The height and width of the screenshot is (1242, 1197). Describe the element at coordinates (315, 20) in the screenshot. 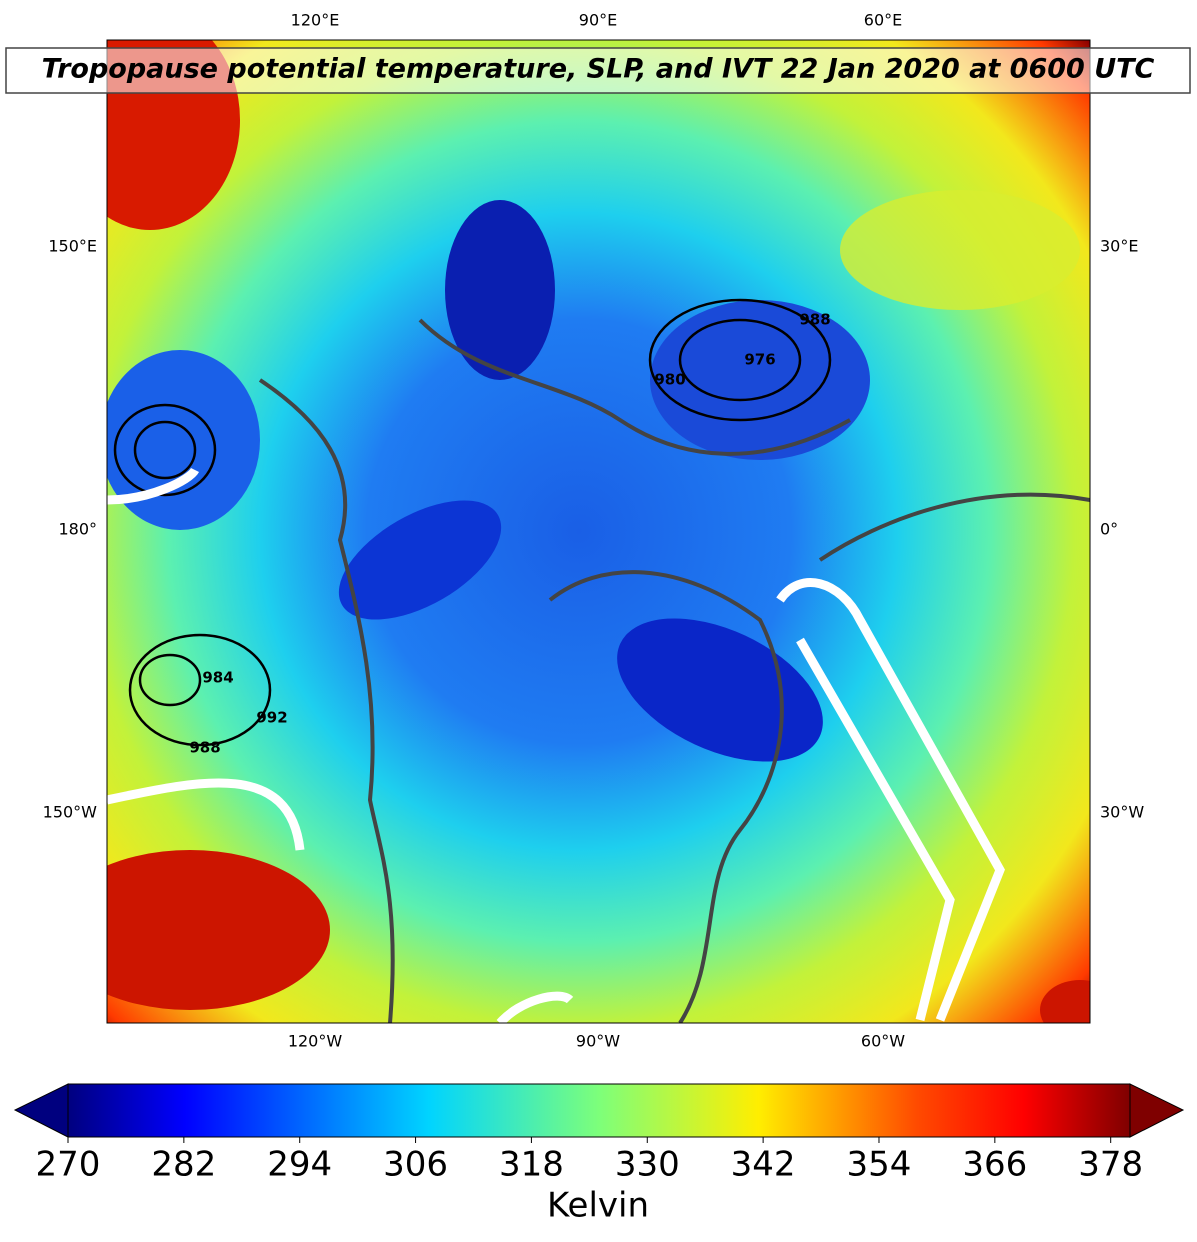

I see `longitude-label: 120°E` at that location.